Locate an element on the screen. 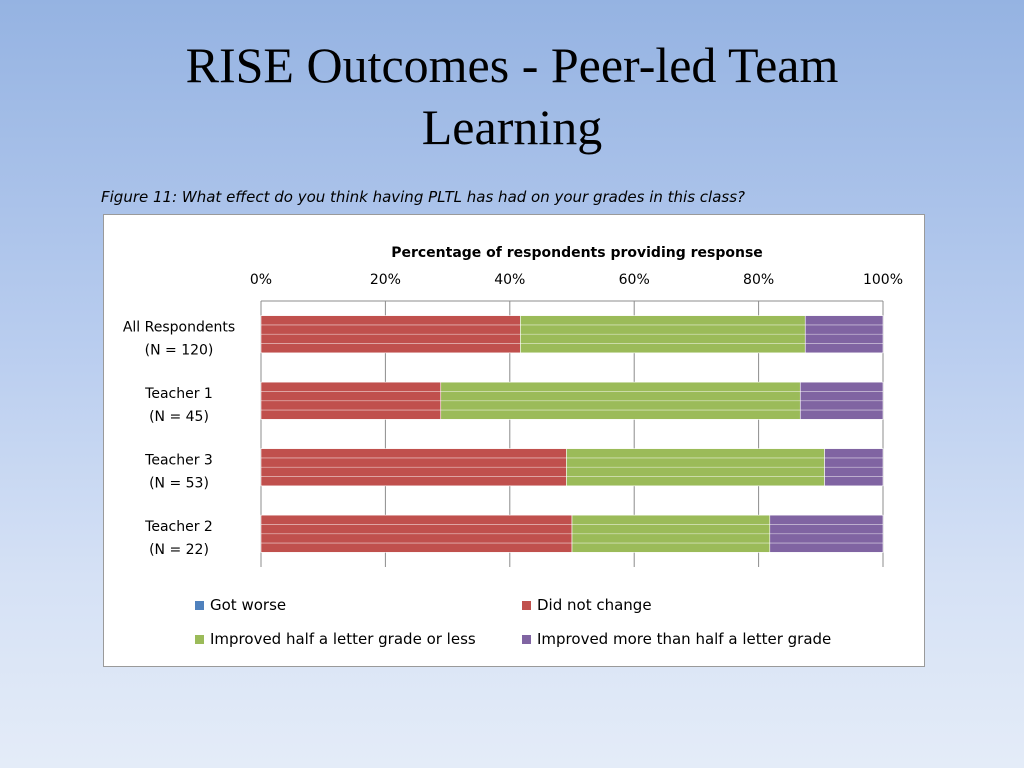 Image resolution: width=1024 pixels, height=768 pixels. legend-item-got-worse: Got worse is located at coordinates (240, 605).